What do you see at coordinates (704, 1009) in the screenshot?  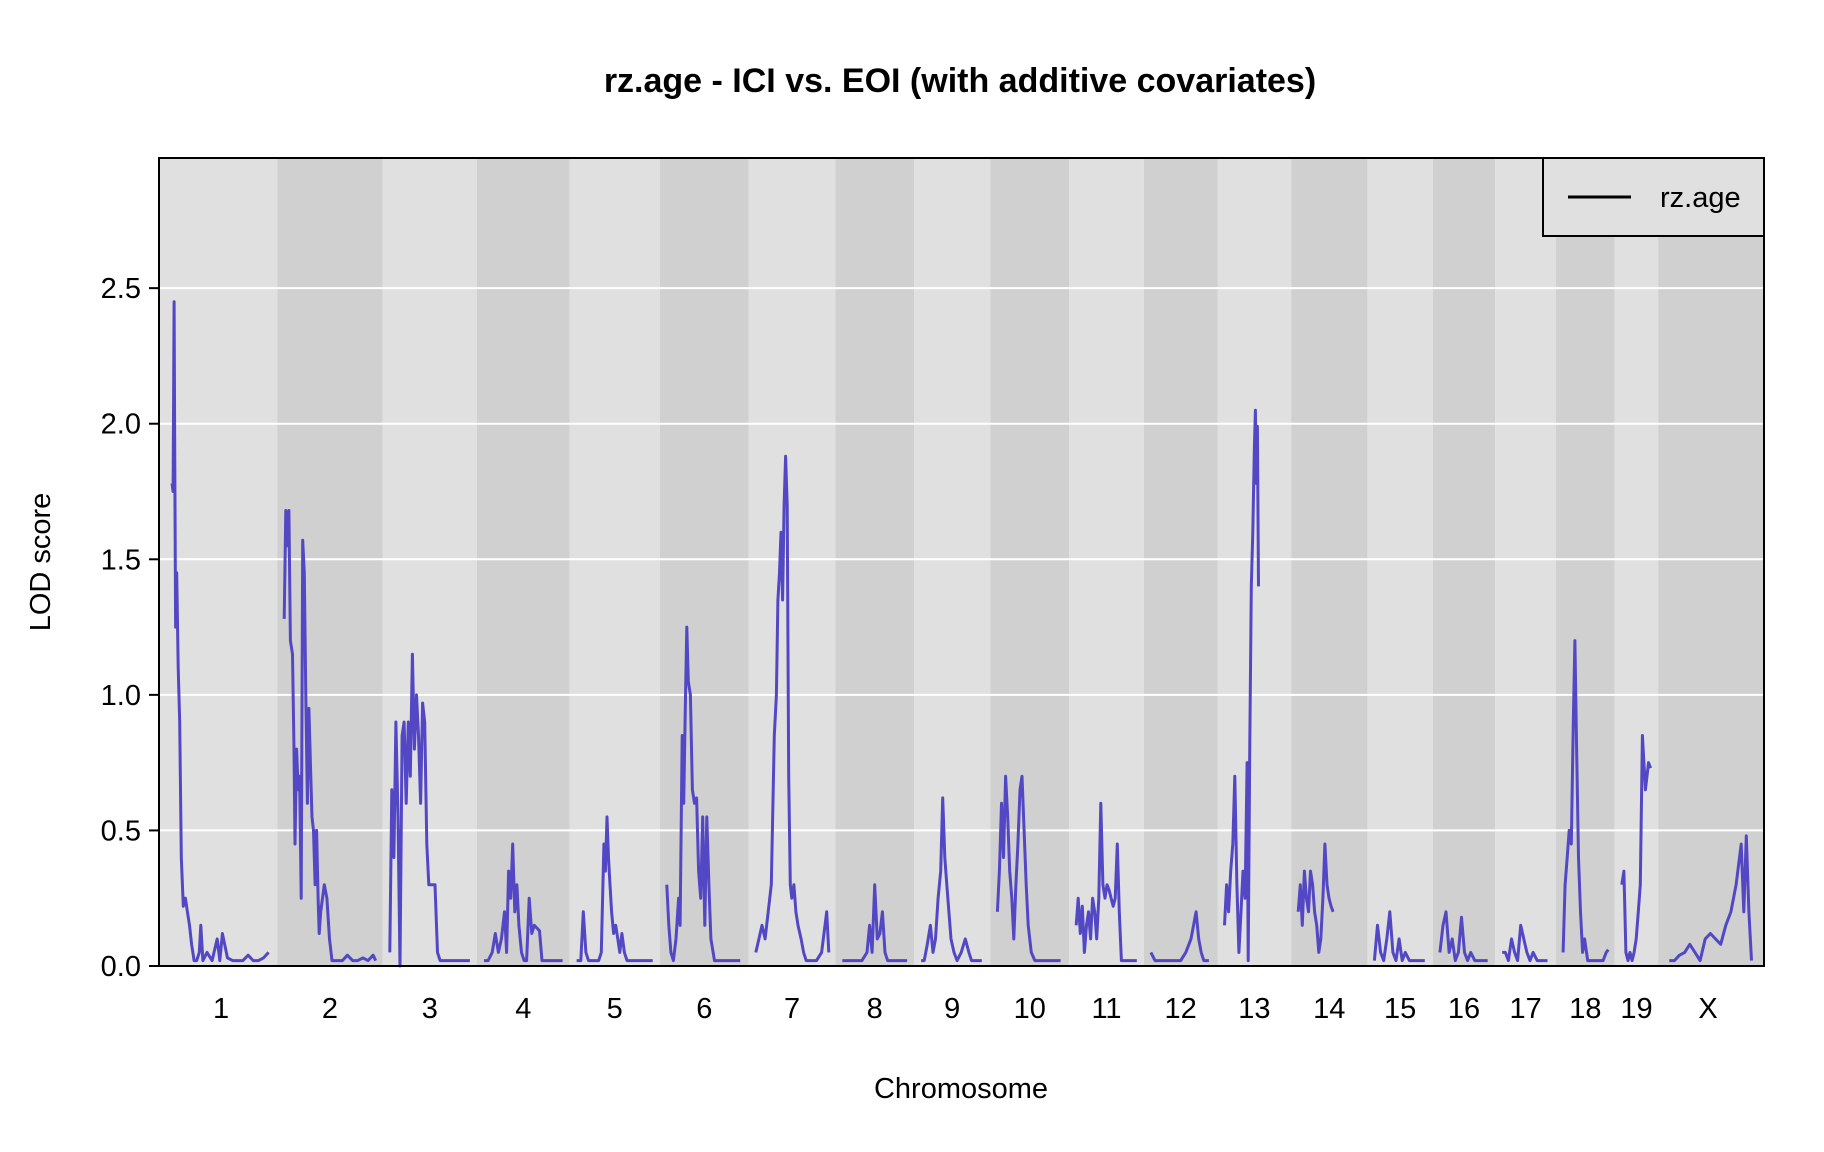 I see `x-tick-label-6: 6` at bounding box center [704, 1009].